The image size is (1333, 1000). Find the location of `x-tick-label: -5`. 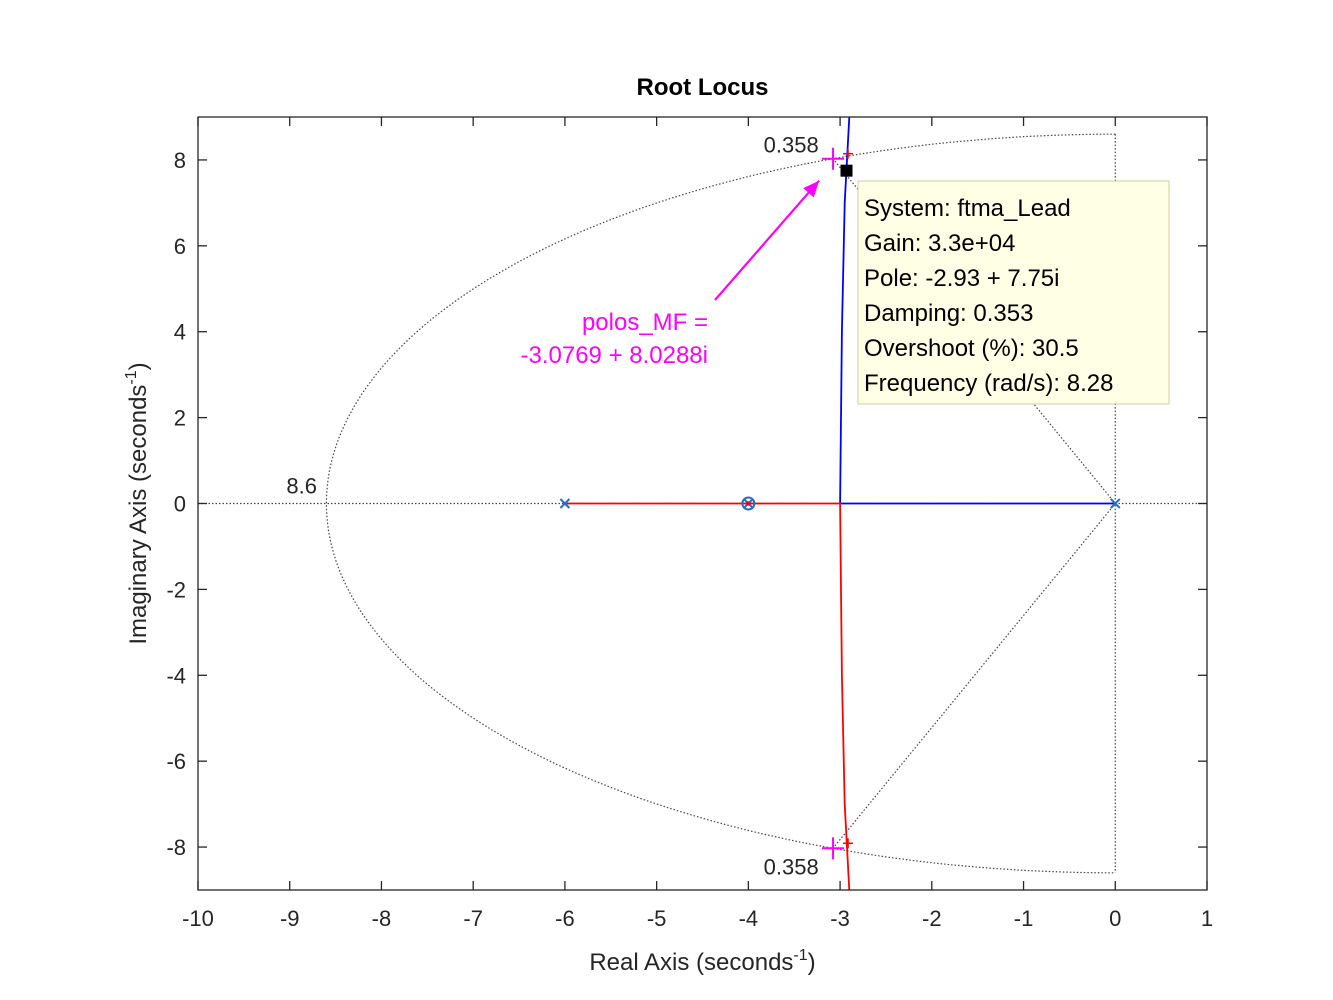

x-tick-label: -5 is located at coordinates (657, 918).